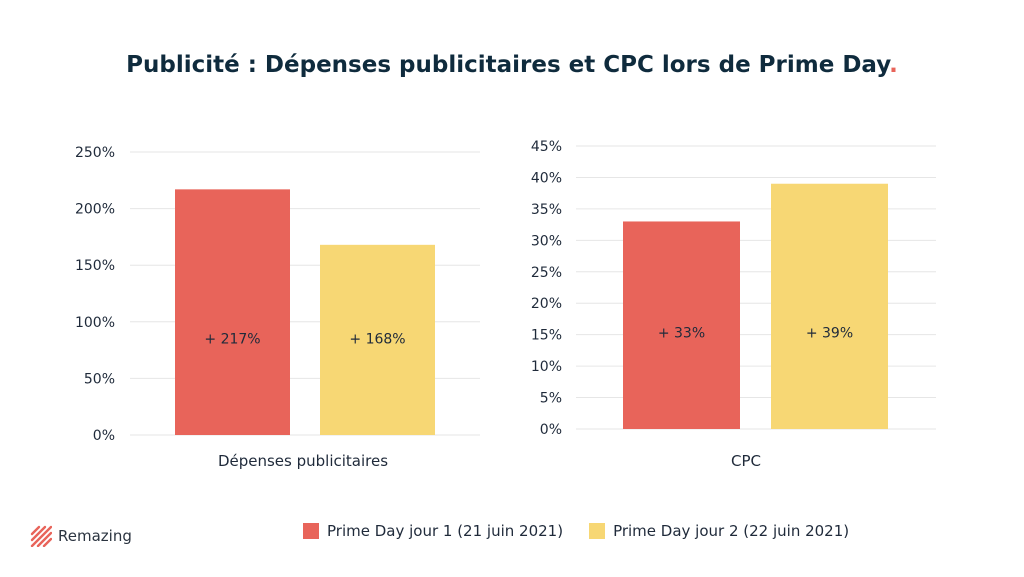 The width and height of the screenshot is (1024, 577). Describe the element at coordinates (445, 531) in the screenshot. I see `legend-label-day1: Prime Day jour 1 (21 juin 2021)` at that location.